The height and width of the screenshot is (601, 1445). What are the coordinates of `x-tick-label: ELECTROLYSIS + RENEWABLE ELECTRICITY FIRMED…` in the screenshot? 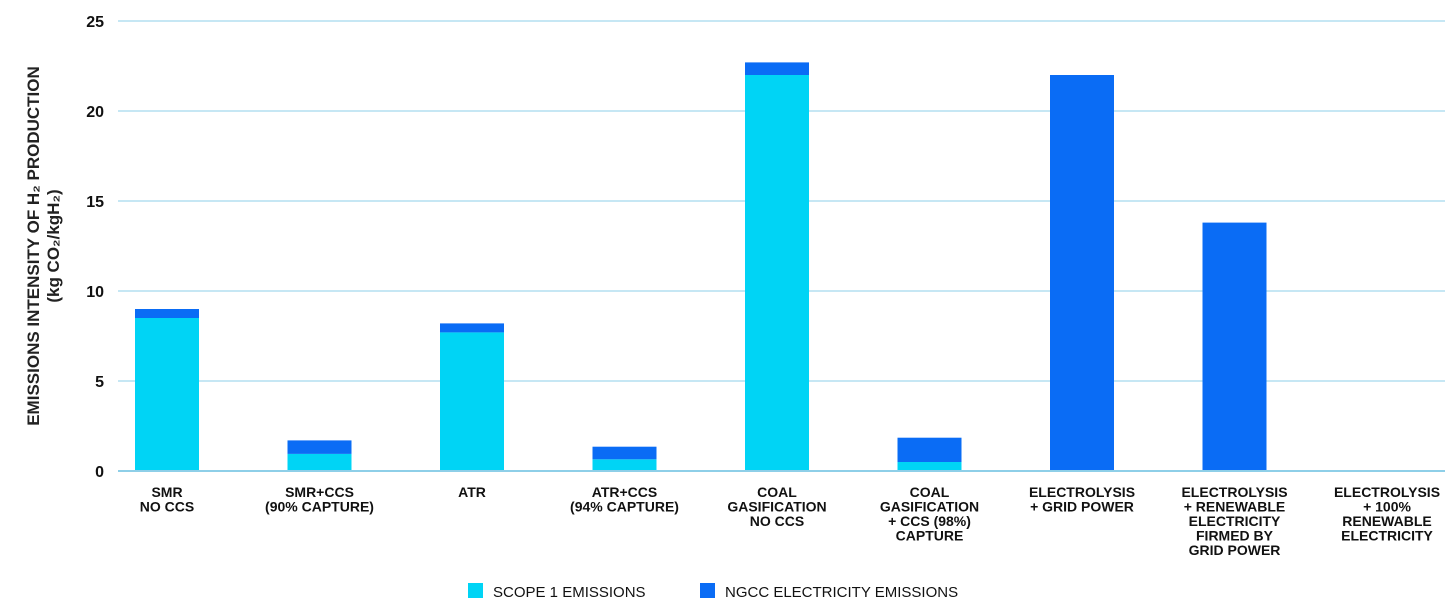 It's located at (1234, 521).